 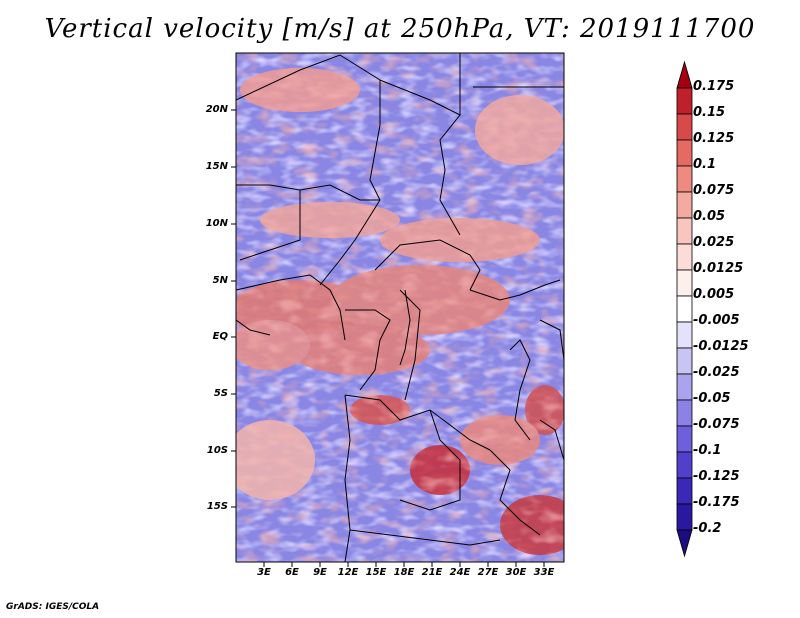 I want to click on colorbar-level-label: -0.075, so click(x=716, y=424).